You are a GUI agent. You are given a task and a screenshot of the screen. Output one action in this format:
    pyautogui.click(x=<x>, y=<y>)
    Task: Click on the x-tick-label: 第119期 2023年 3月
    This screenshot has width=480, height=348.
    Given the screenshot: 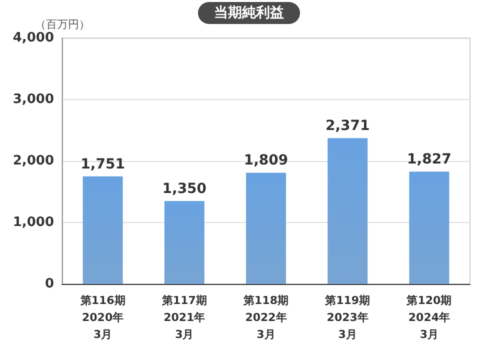 What is the action you would take?
    pyautogui.click(x=347, y=317)
    